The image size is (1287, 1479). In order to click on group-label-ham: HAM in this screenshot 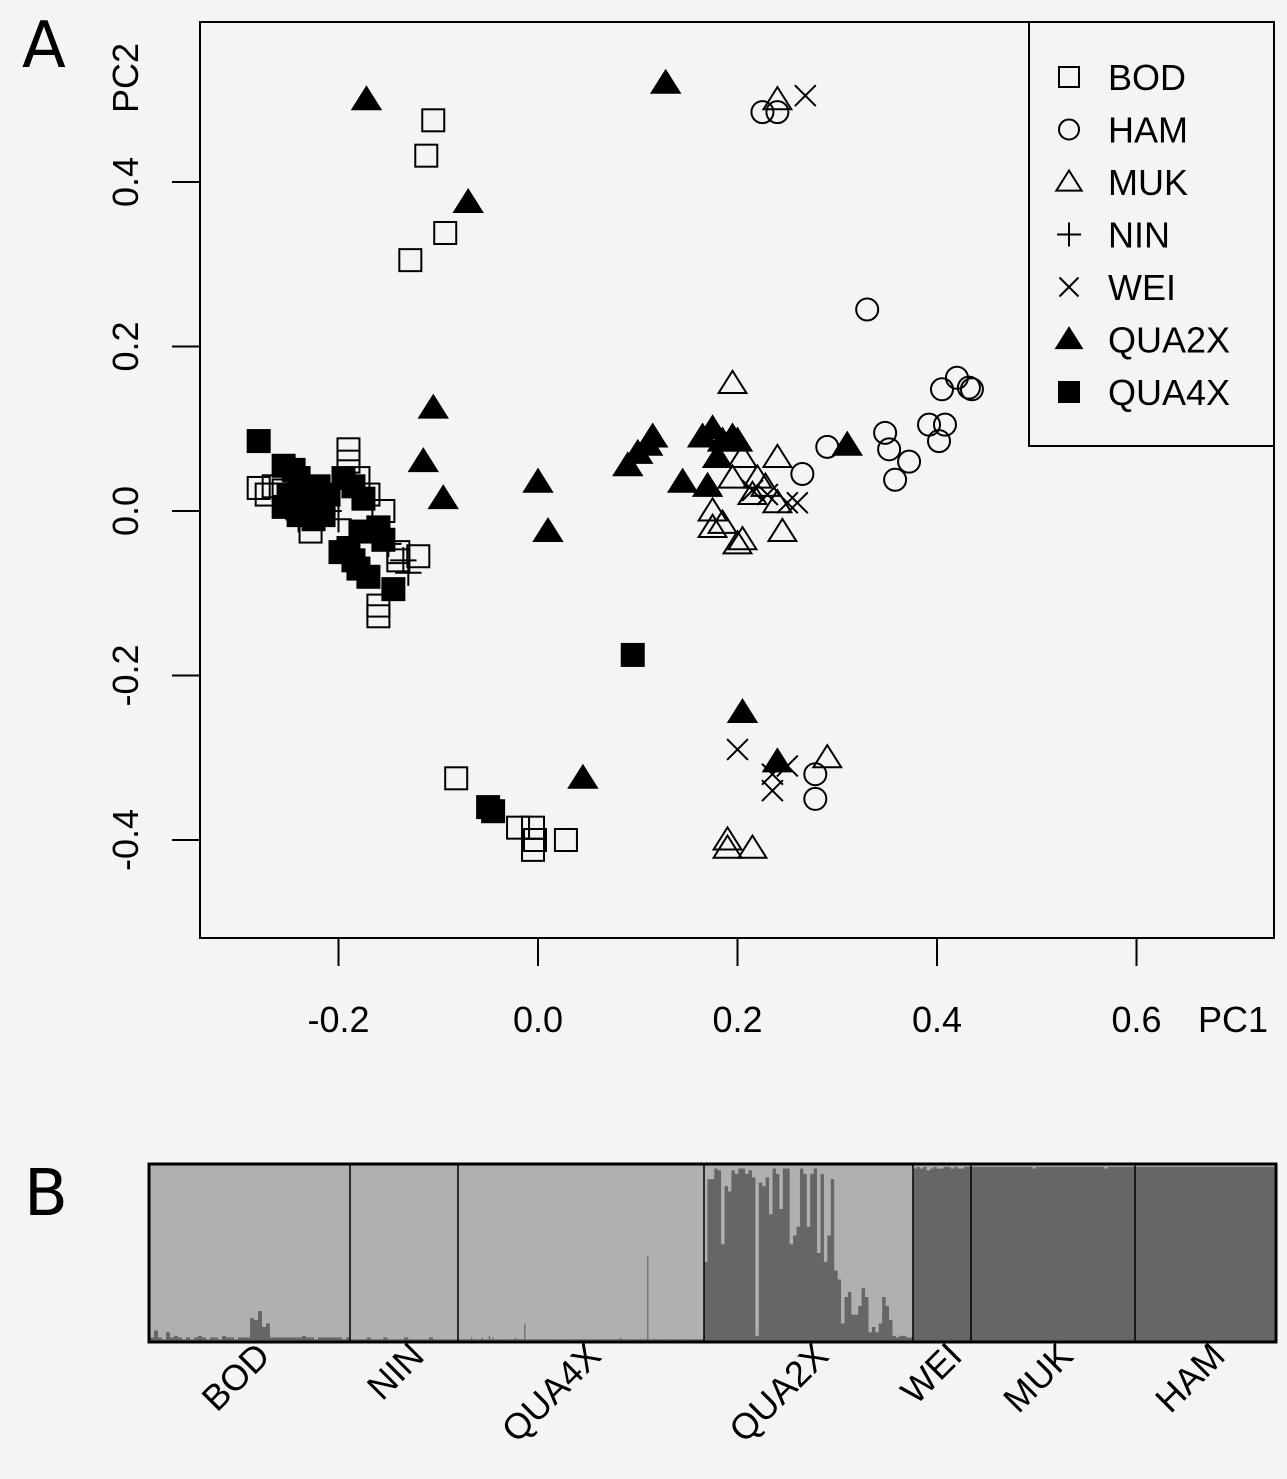, I will do `click(1190, 1378)`.